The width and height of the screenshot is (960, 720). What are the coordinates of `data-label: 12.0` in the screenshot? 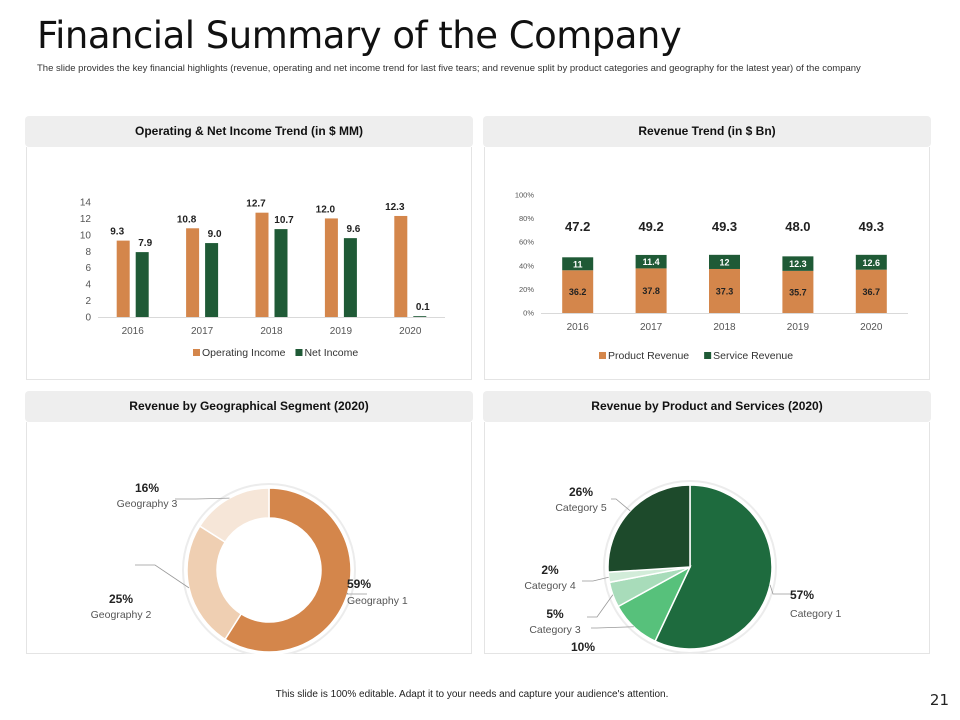 It's located at (326, 209).